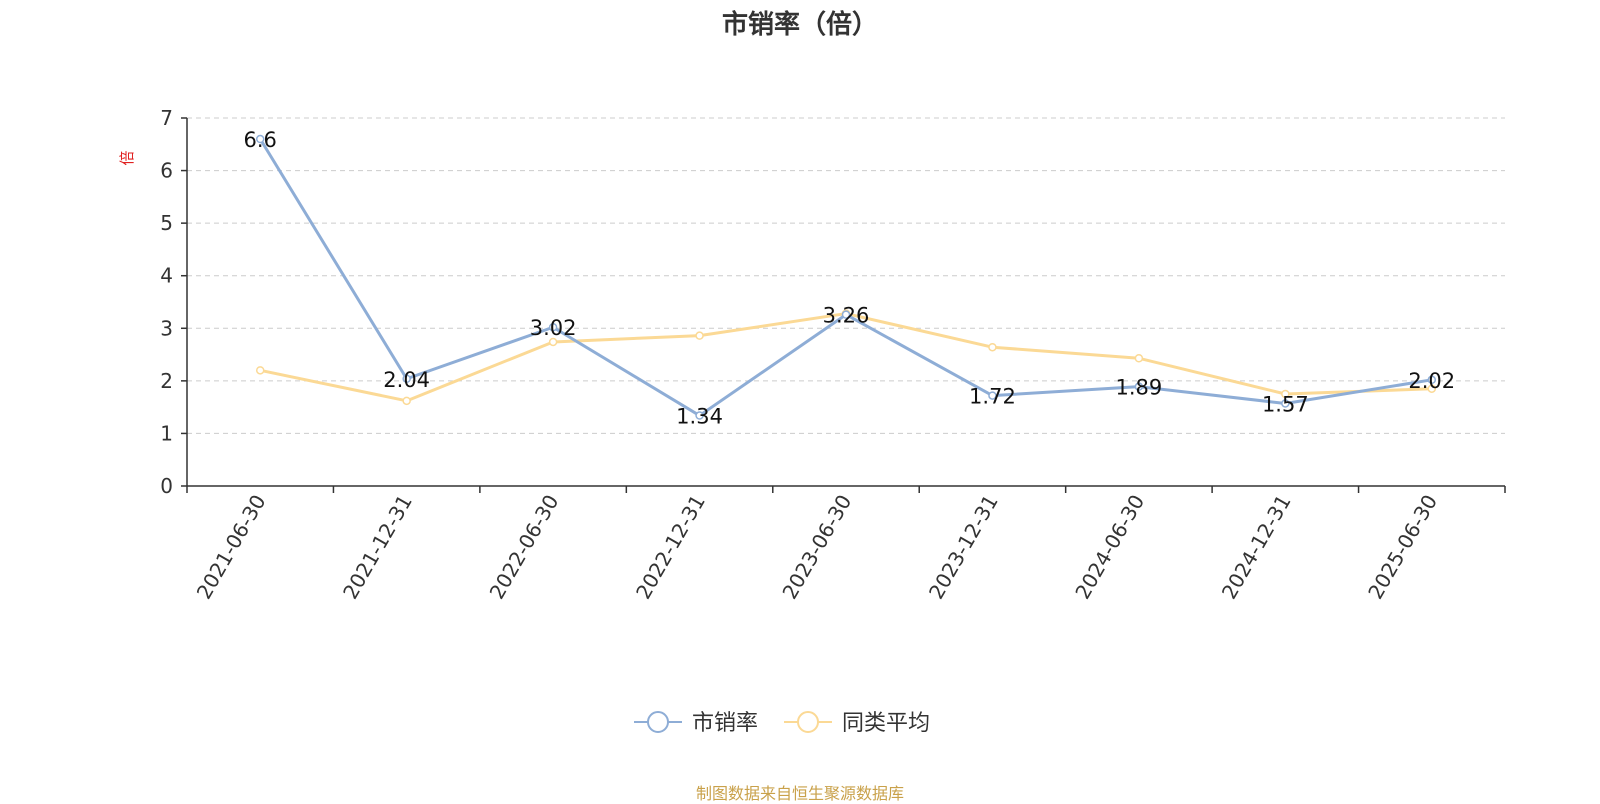 The image size is (1600, 804). I want to click on data-label: 2.02, so click(1431, 381).